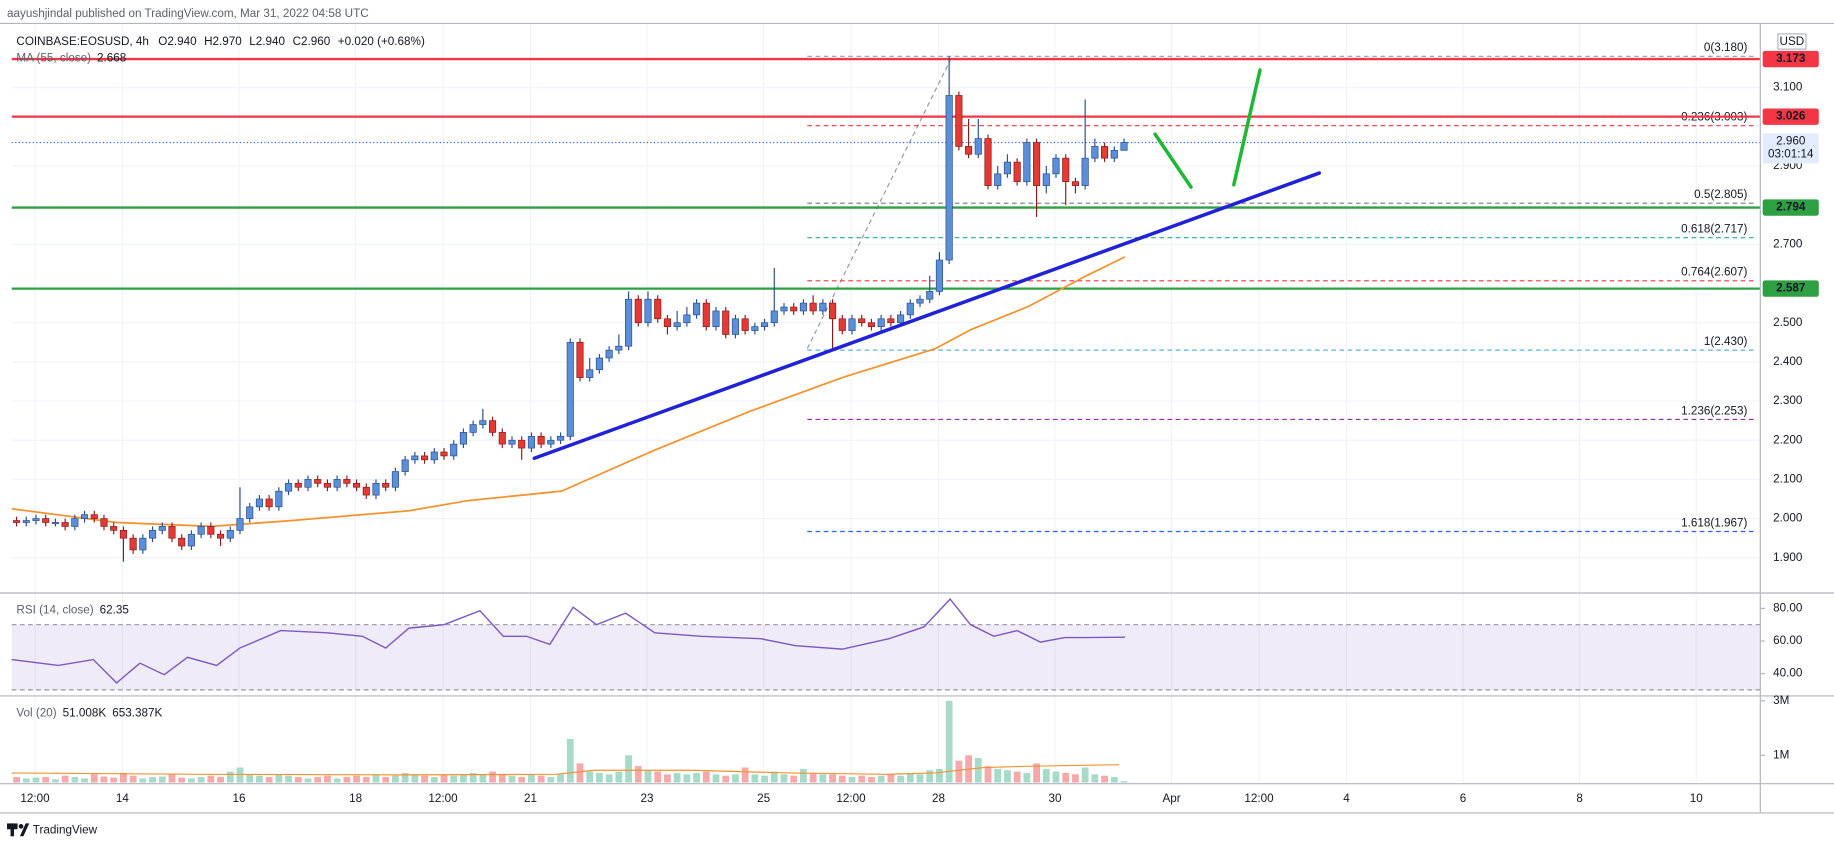 The image size is (1834, 848). I want to click on ohlc-value: H2.970, so click(223, 41).